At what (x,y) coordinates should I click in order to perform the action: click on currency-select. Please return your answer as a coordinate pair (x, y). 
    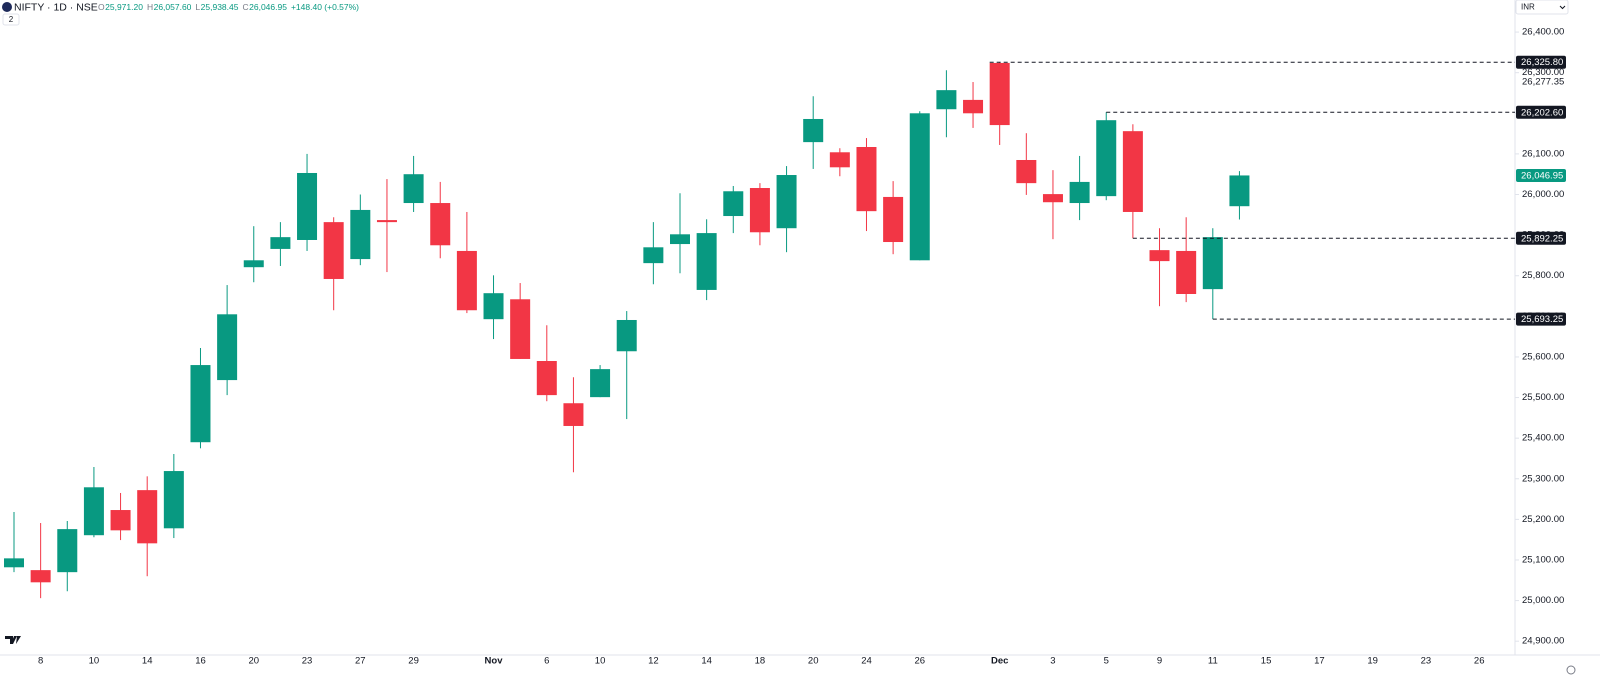
    Looking at the image, I should click on (1542, 7).